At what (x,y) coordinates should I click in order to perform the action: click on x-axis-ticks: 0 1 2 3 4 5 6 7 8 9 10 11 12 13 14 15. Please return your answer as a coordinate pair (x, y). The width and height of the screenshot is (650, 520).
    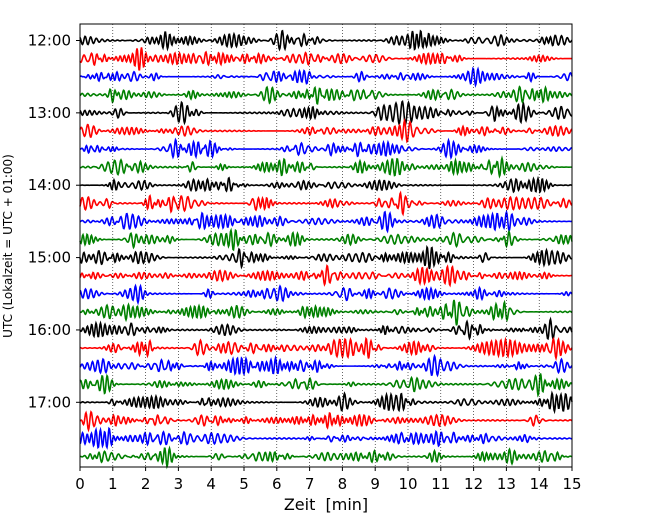
    Looking at the image, I should click on (328, 480).